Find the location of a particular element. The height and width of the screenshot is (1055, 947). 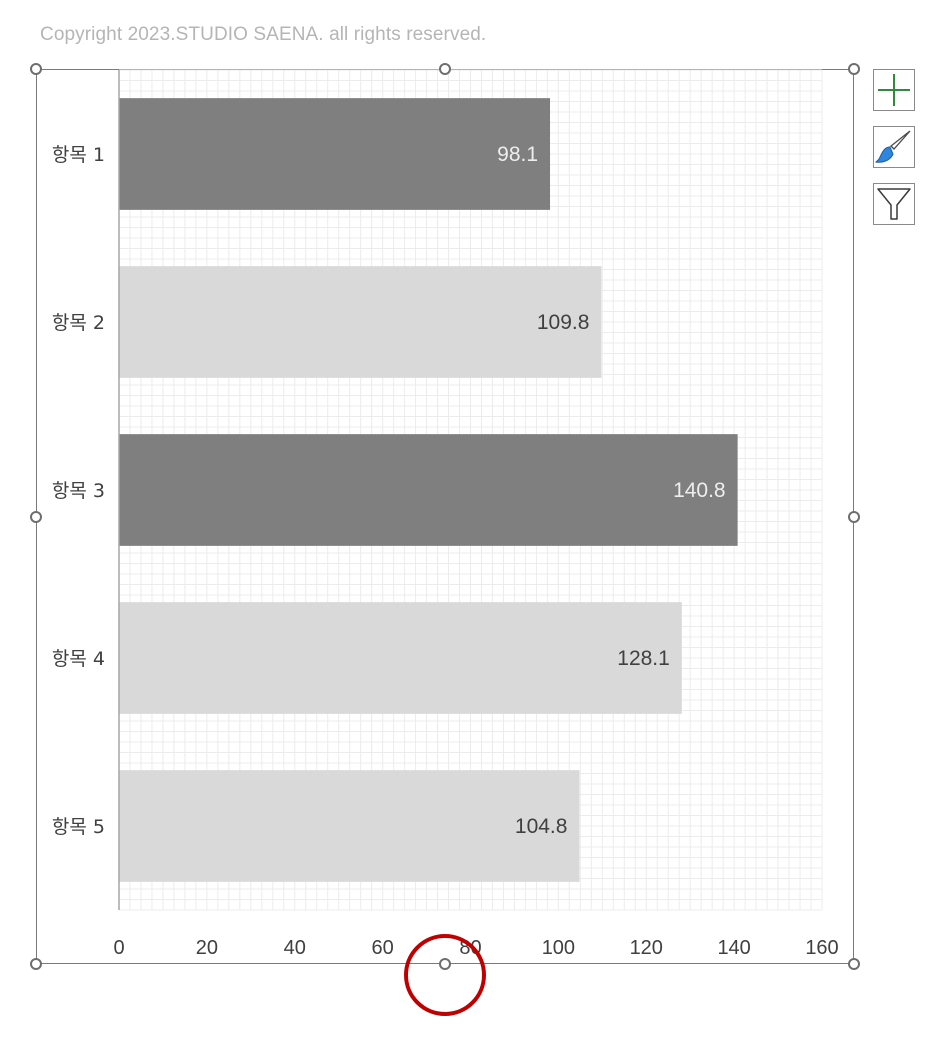

resize-handle-middle-left is located at coordinates (36, 517).